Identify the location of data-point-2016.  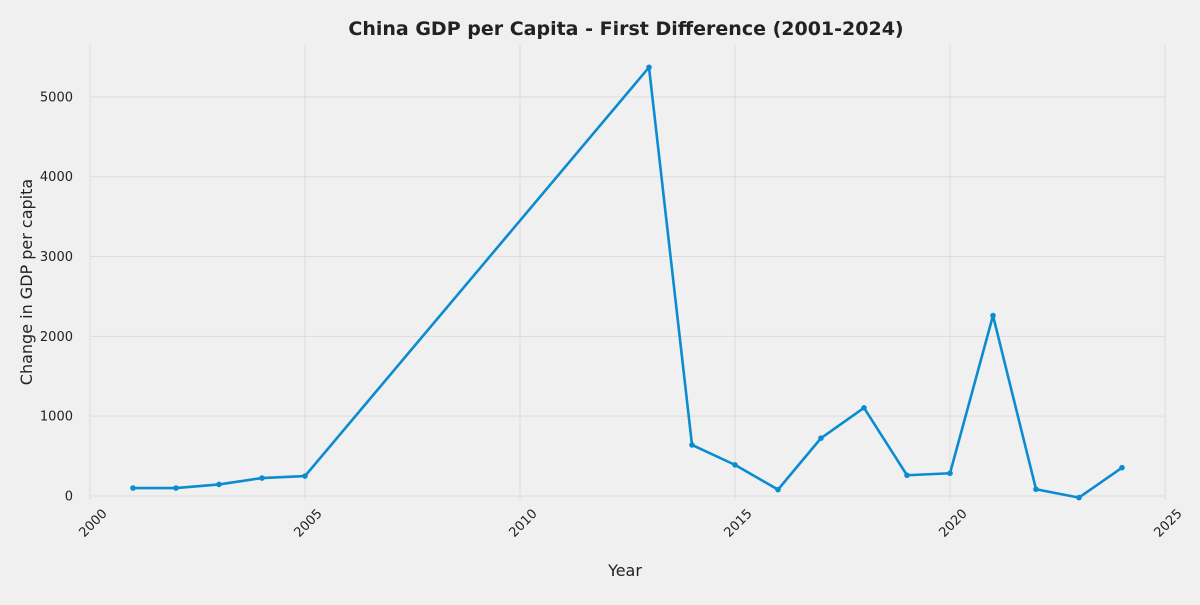
(778, 489).